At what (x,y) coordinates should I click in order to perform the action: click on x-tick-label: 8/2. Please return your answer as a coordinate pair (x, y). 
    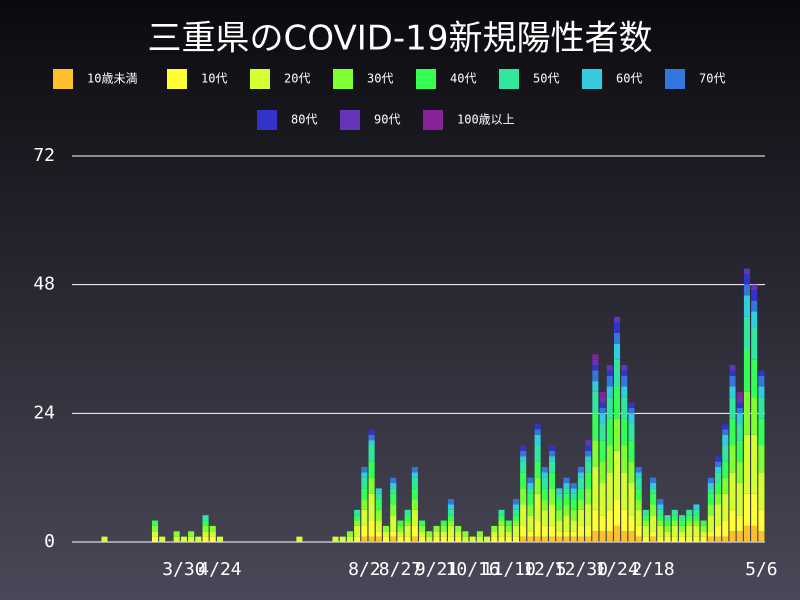
    Looking at the image, I should click on (364, 569).